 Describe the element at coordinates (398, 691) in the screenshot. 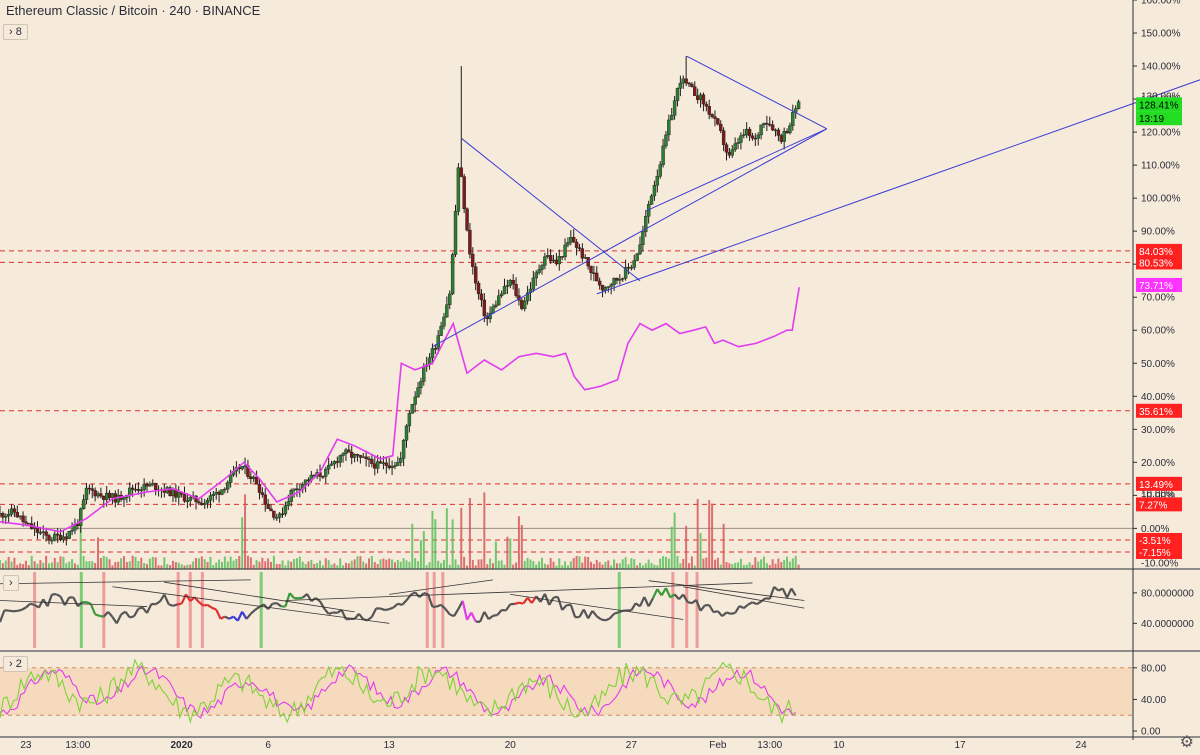

I see `oscillator-2-line` at that location.